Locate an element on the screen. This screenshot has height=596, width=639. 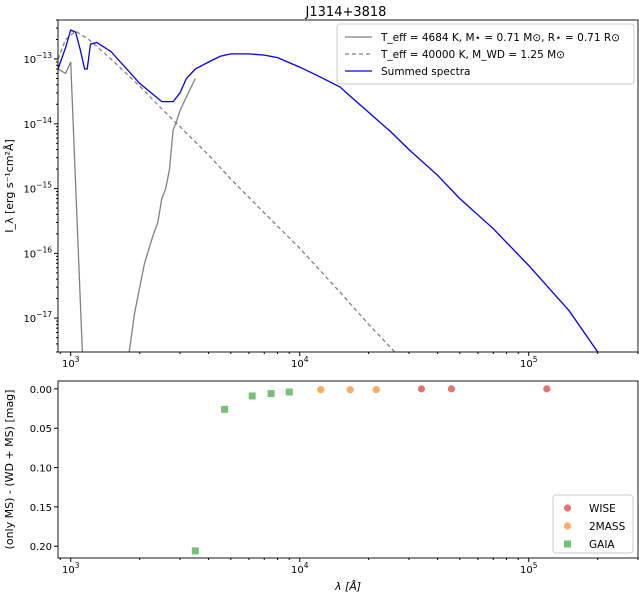
y-tick-label: 10−13 is located at coordinates (37, 58).